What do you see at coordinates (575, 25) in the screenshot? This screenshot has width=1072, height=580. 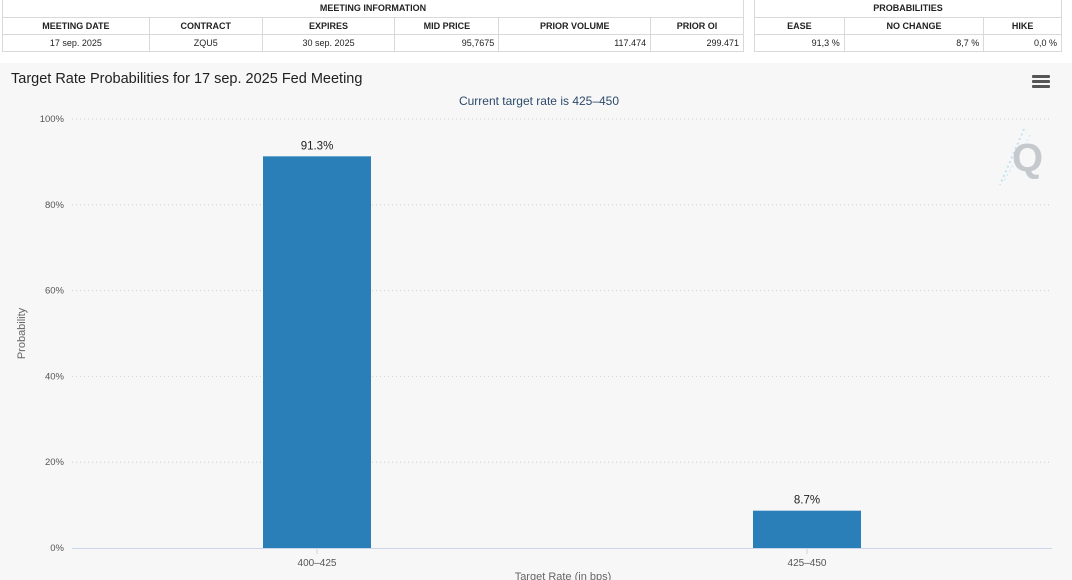 I see `column-prior-volume: PRIOR VOLUME` at bounding box center [575, 25].